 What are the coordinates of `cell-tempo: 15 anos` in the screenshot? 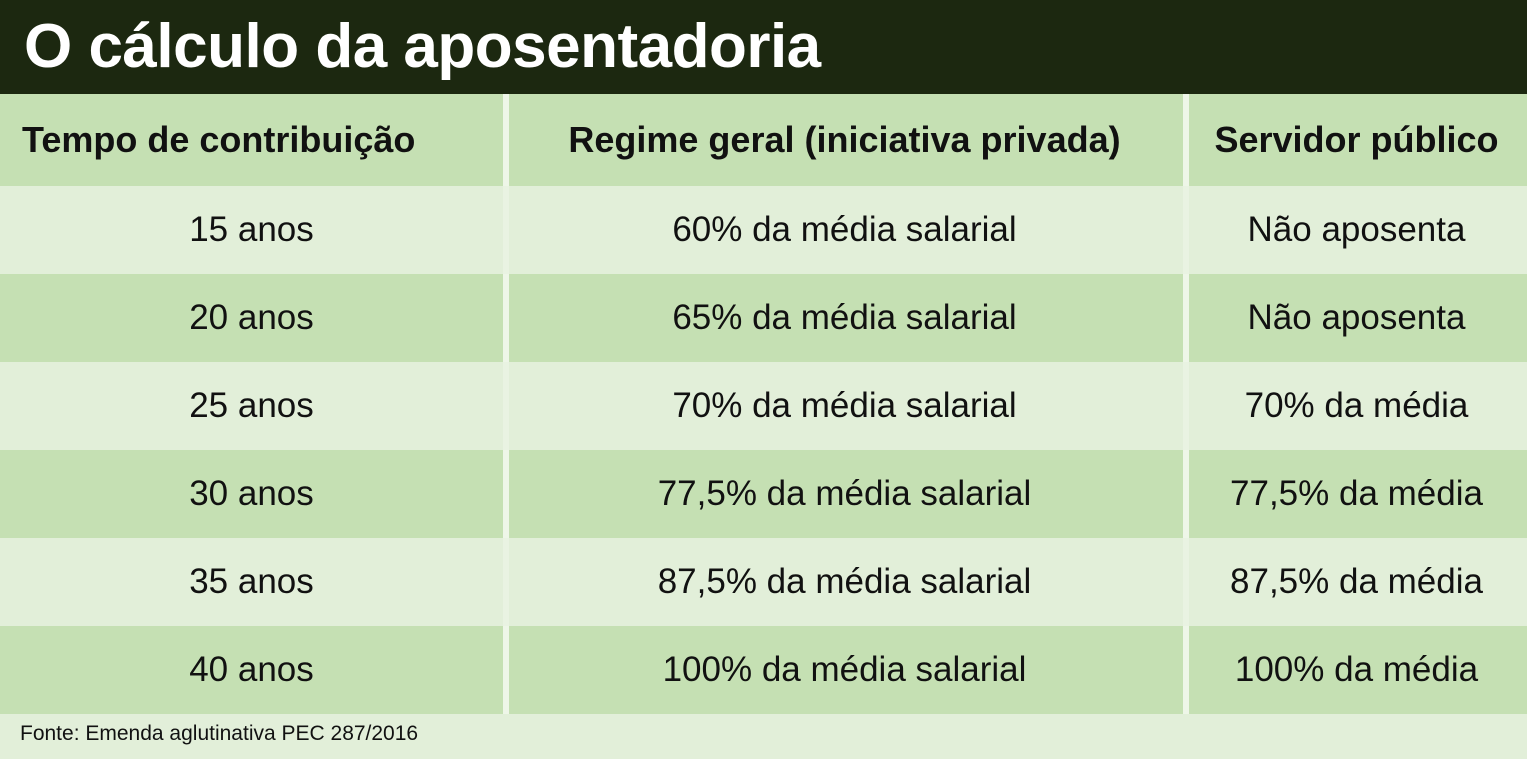 It's located at (251, 229).